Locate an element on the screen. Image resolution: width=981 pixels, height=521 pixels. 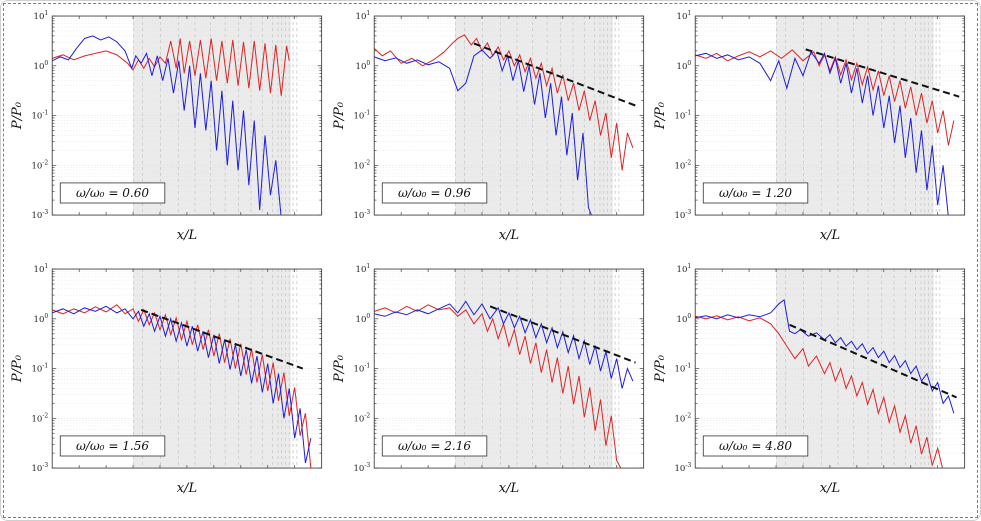
omega-label-text: ω/ω₀ = 1.20 is located at coordinates (755, 193).